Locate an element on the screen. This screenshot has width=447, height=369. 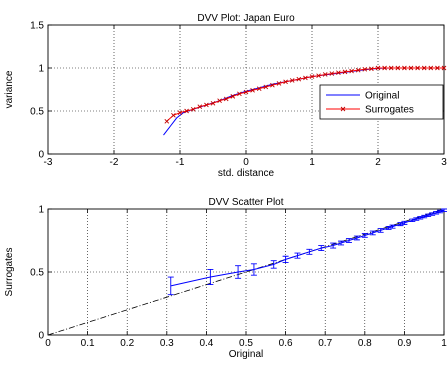
x-tick-label: -3 is located at coordinates (48, 162).